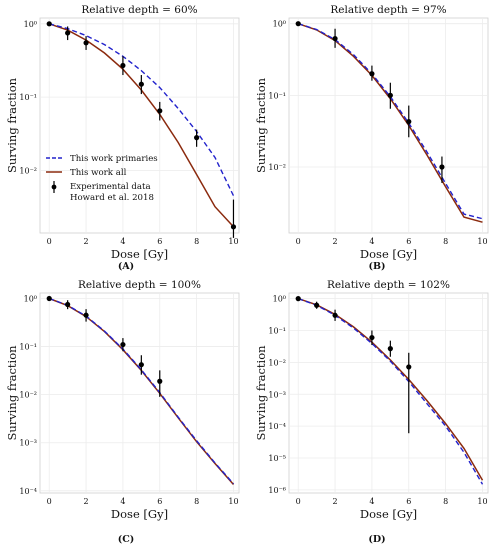 The image size is (502, 554). What do you see at coordinates (112, 198) in the screenshot?
I see `legend-label-experimental-source: Howard et al. 2018` at bounding box center [112, 198].